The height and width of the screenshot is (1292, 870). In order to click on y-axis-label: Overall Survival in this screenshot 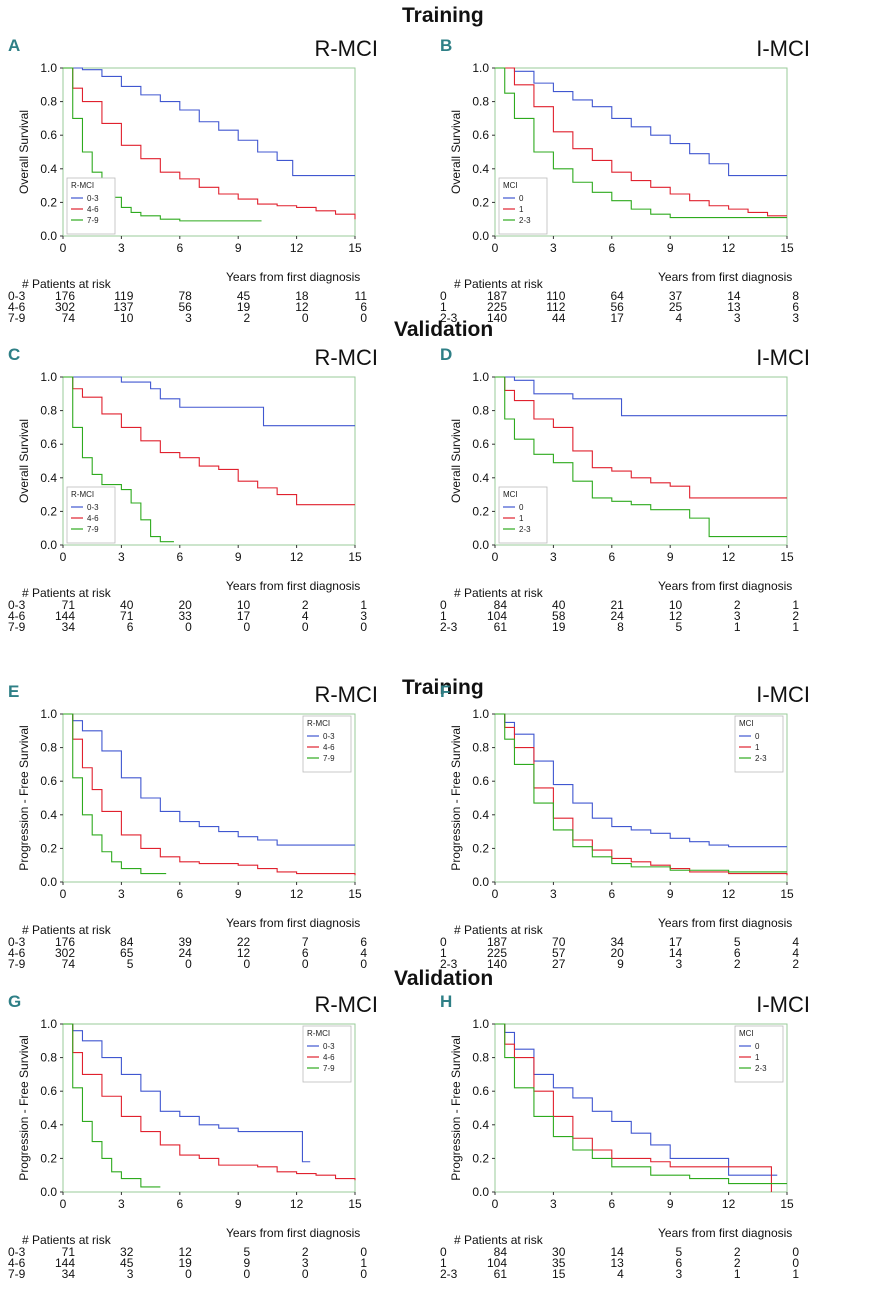, I will do `click(456, 461)`.